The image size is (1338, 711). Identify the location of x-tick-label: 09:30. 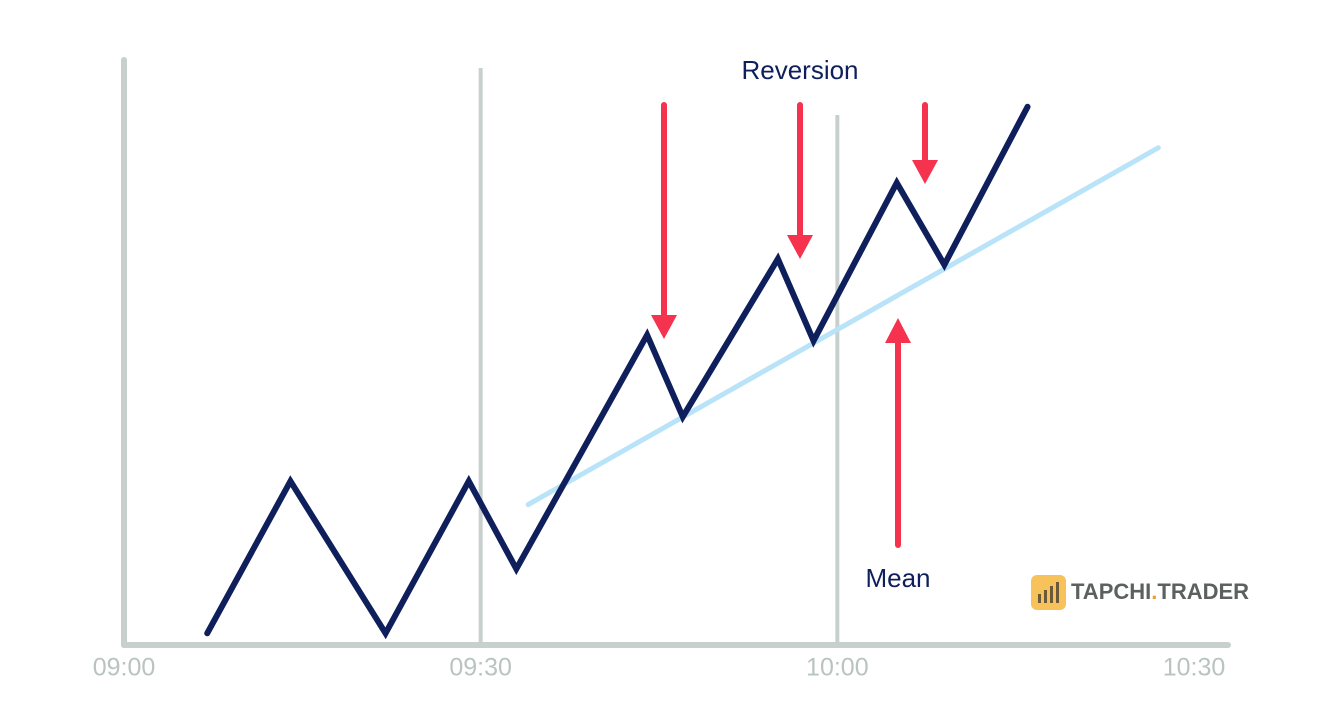
(480, 668).